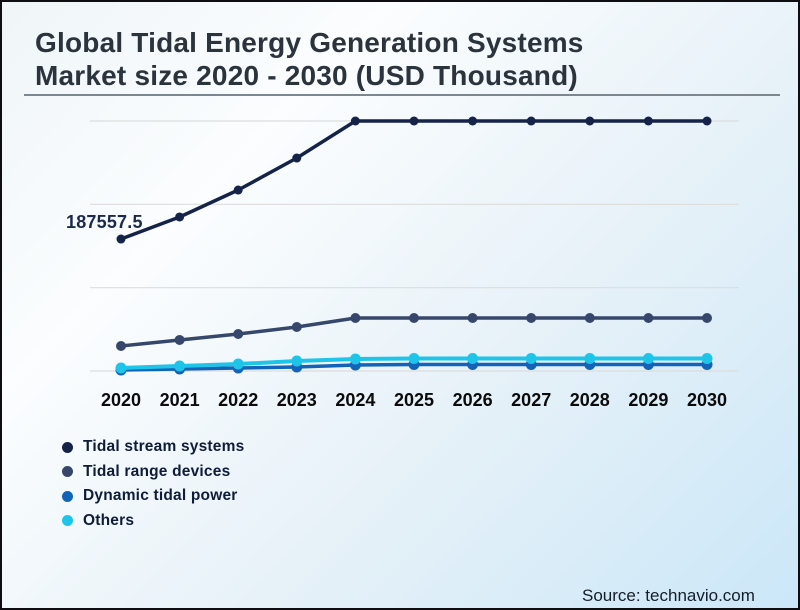  I want to click on data-label-2020: 187557.5, so click(104, 222).